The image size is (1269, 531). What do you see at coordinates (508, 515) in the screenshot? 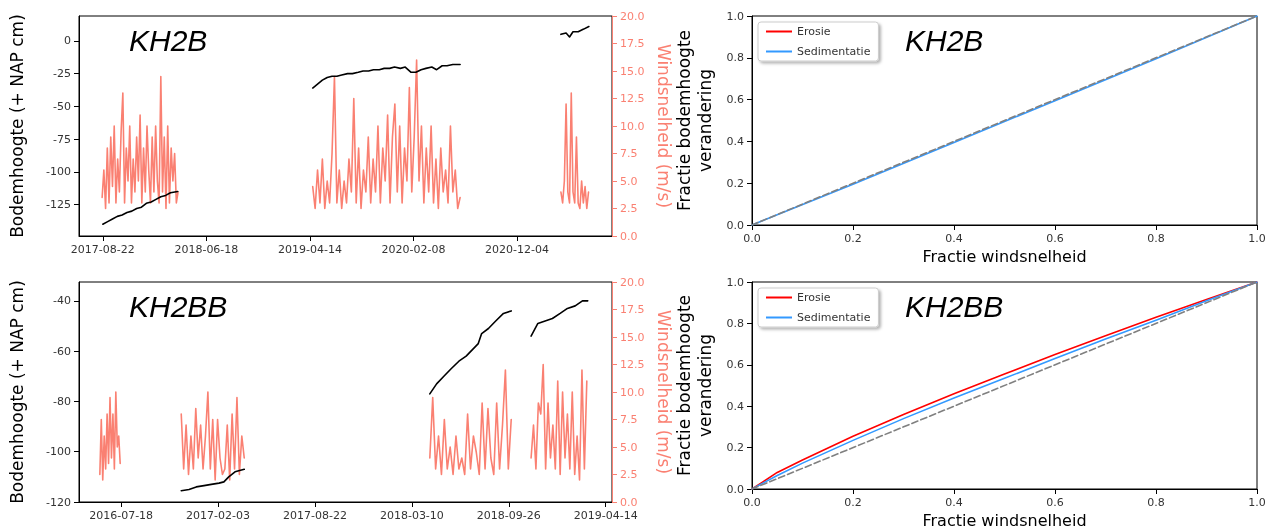
I see `x-tick-label: 2018-09-26` at bounding box center [508, 515].